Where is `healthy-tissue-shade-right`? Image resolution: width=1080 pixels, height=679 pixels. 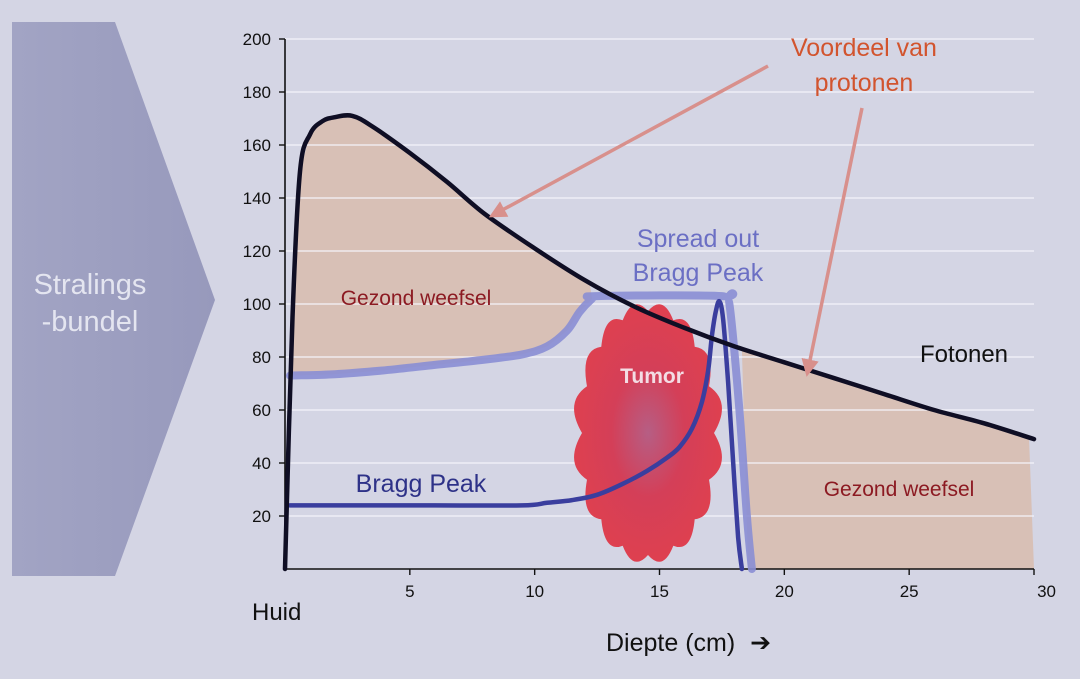 healthy-tissue-shade-right is located at coordinates (887, 458).